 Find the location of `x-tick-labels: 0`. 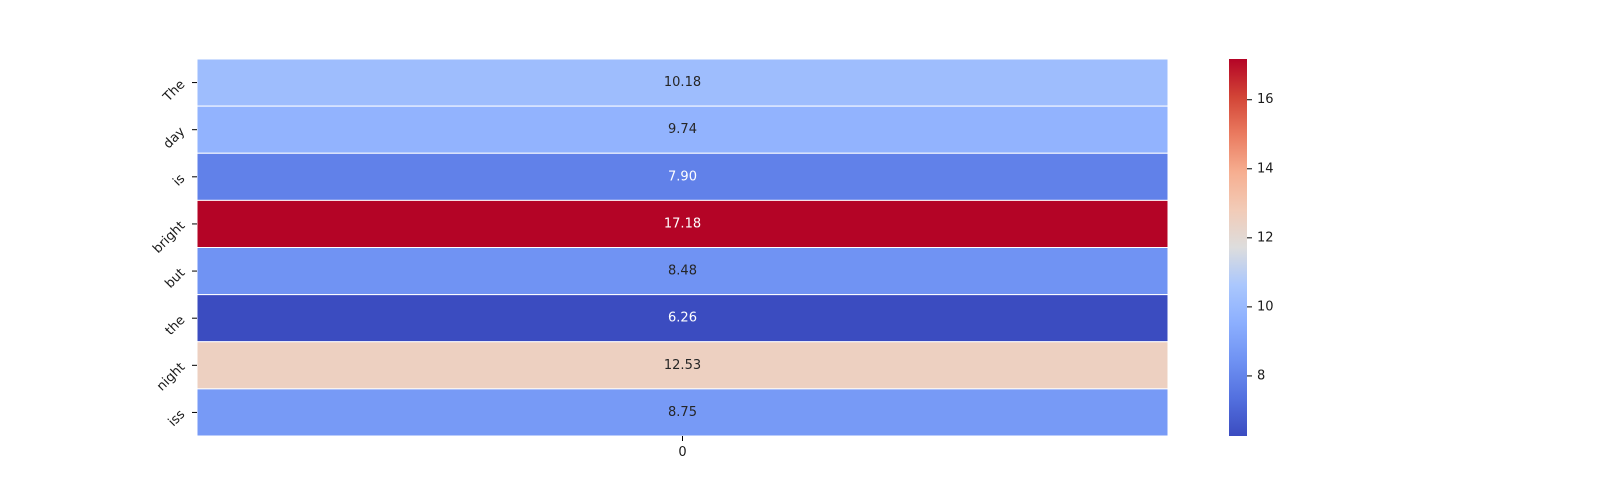

x-tick-labels: 0 is located at coordinates (682, 448).